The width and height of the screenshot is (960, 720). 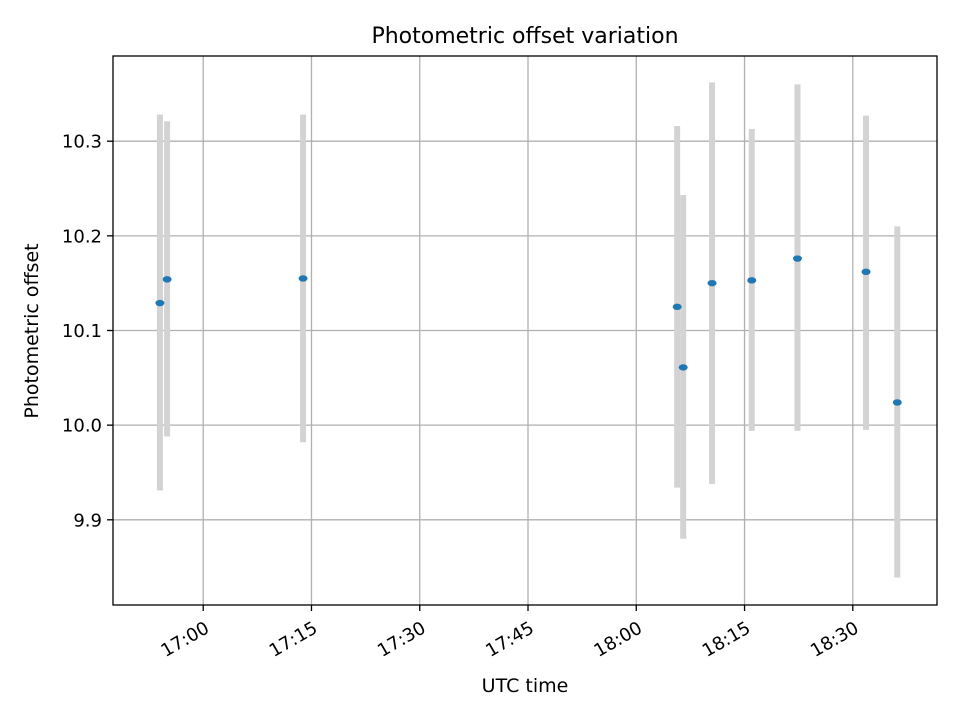 What do you see at coordinates (82, 236) in the screenshot?
I see `y-tick-label: 10.2` at bounding box center [82, 236].